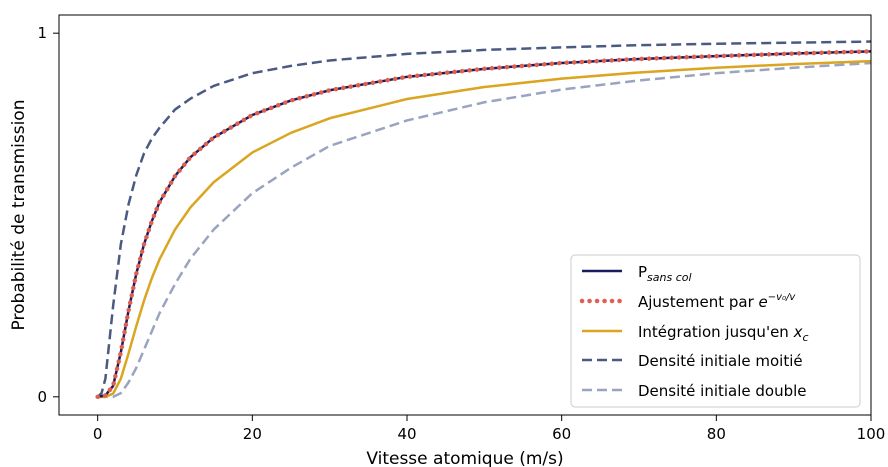 The width and height of the screenshot is (888, 467). I want to click on x-axis-label: Vitesse atomique (m/s), so click(464, 458).